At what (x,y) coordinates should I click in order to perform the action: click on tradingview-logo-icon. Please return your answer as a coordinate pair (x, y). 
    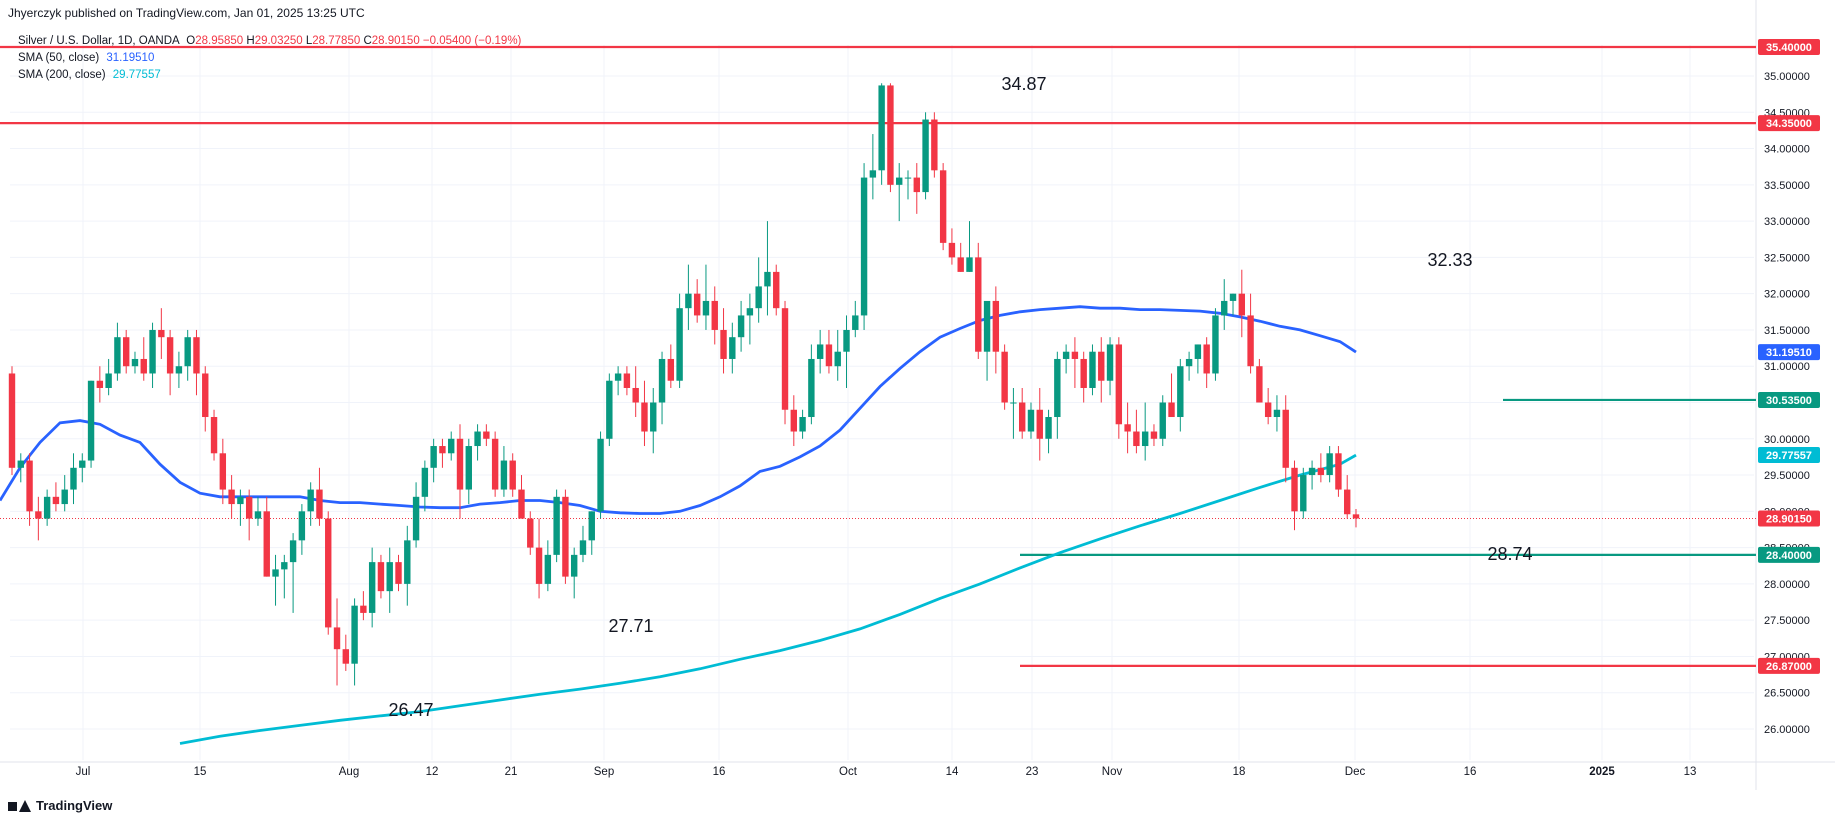
    Looking at the image, I should click on (19, 805).